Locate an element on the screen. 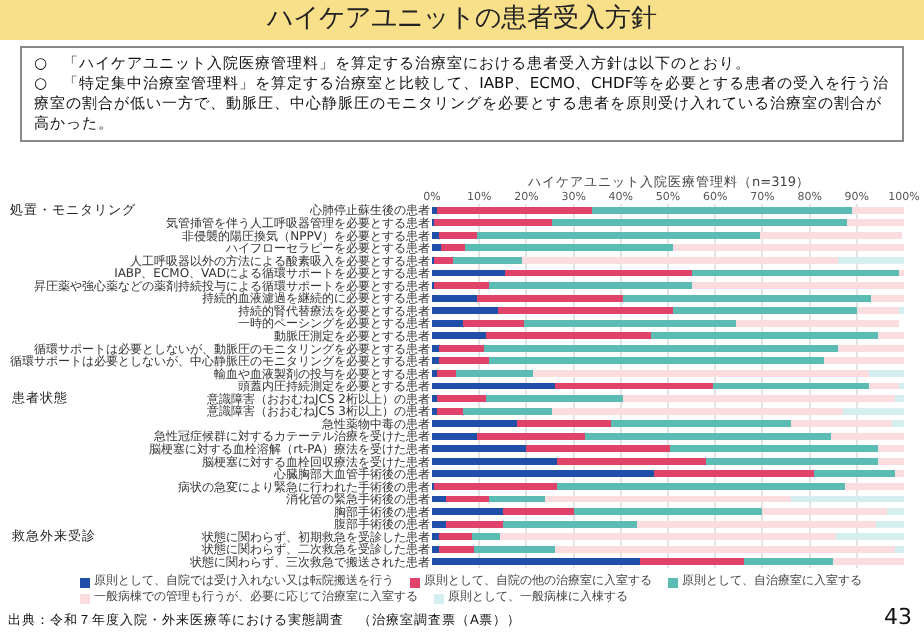 The width and height of the screenshot is (924, 640). text: 43 is located at coordinates (898, 617).